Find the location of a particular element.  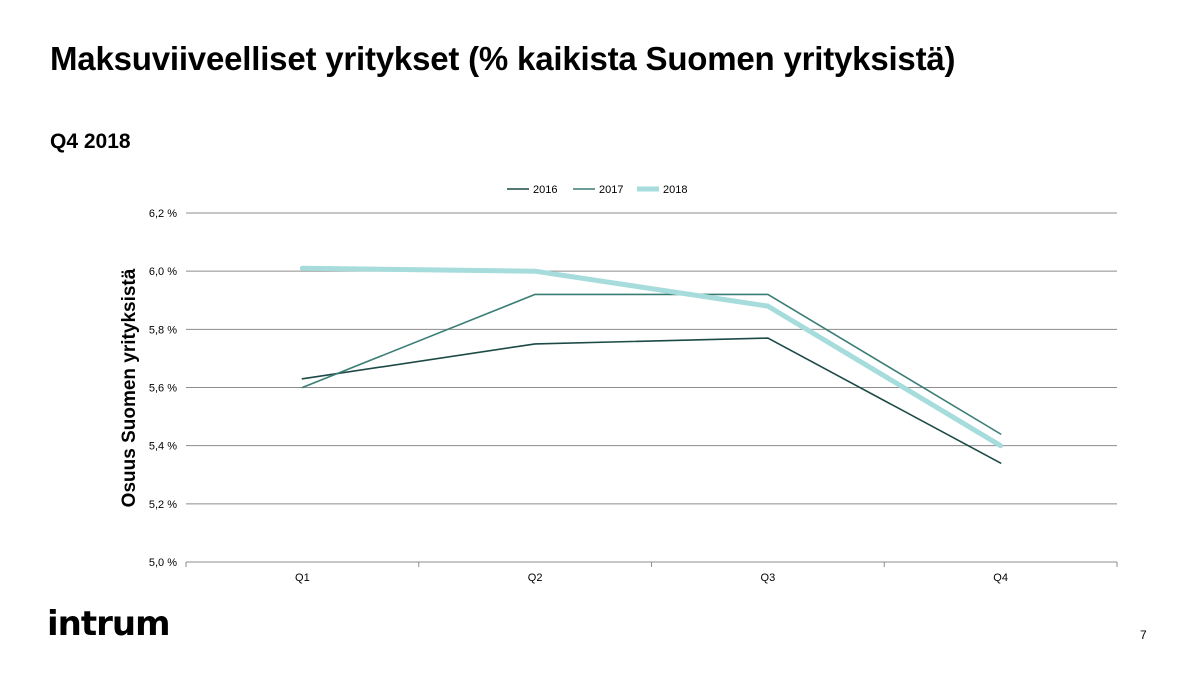

x-tick-label: Q4 is located at coordinates (1000, 578).